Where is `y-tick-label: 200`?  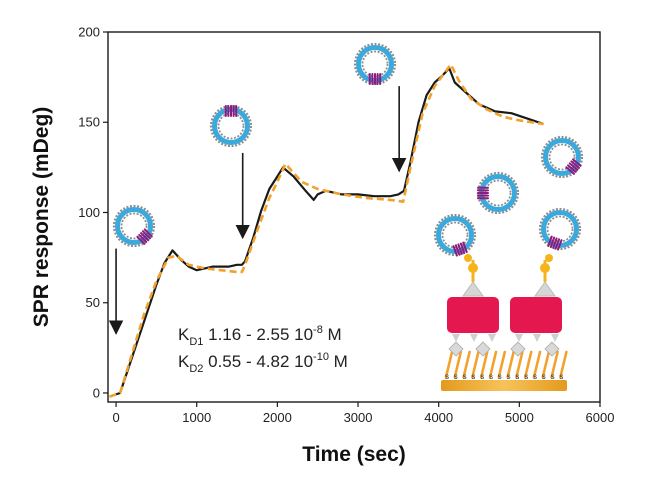
y-tick-label: 200 is located at coordinates (89, 32).